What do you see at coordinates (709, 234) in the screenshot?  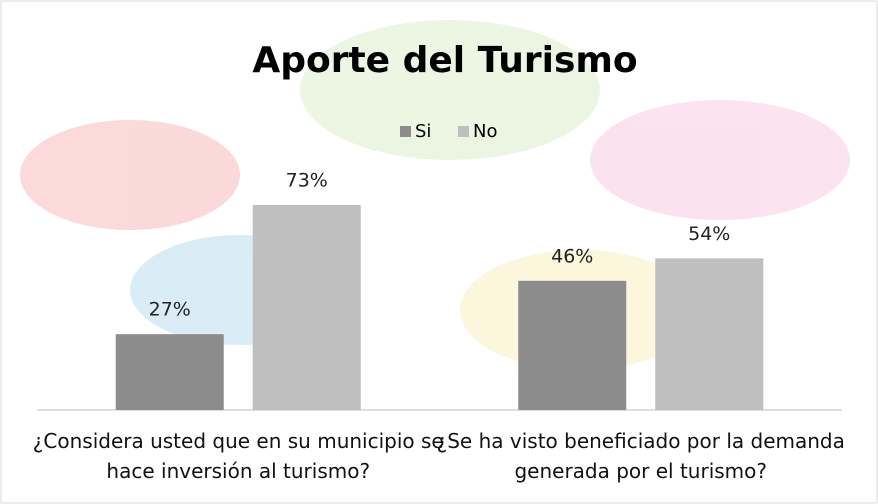 I see `value-label: 54%` at bounding box center [709, 234].